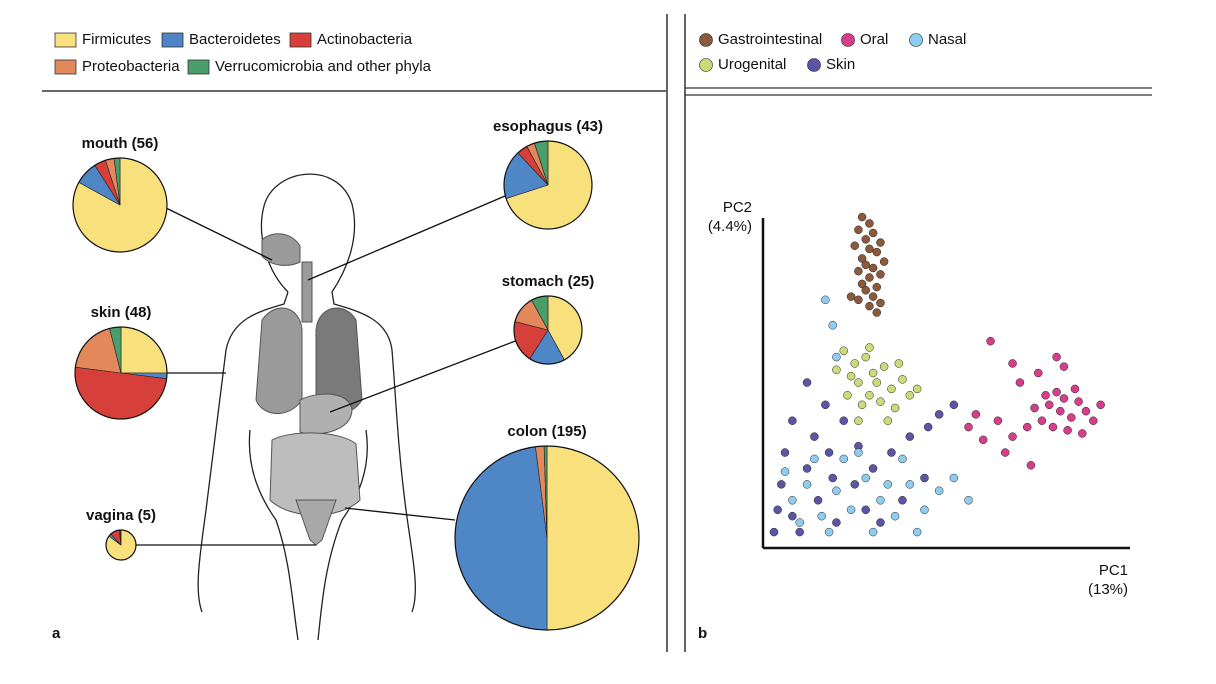  Describe the element at coordinates (121, 312) in the screenshot. I see `pie-title: skin (48)` at that location.